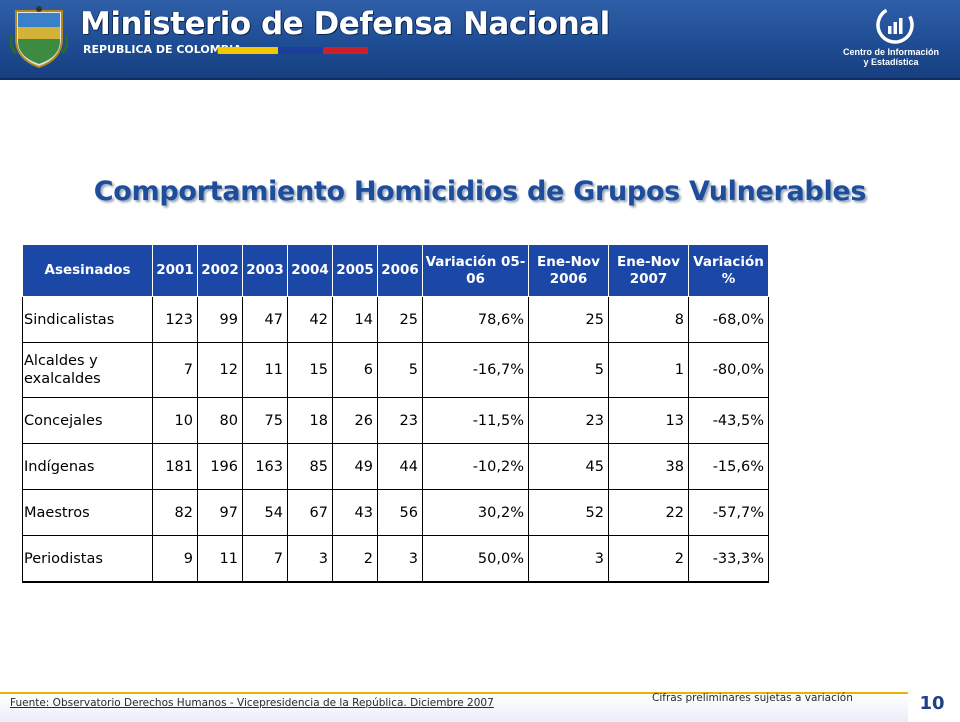  Describe the element at coordinates (728, 512) in the screenshot. I see `table-cell: -57,7%` at that location.